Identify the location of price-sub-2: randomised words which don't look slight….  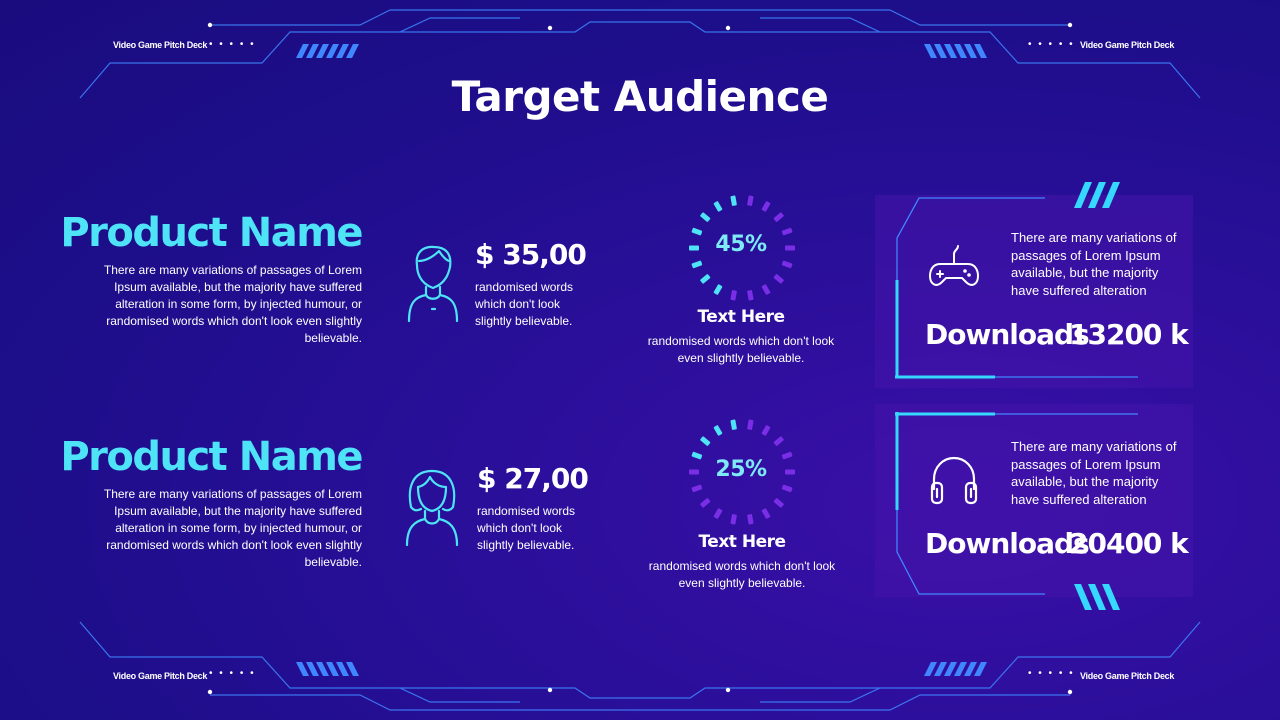
(526, 528).